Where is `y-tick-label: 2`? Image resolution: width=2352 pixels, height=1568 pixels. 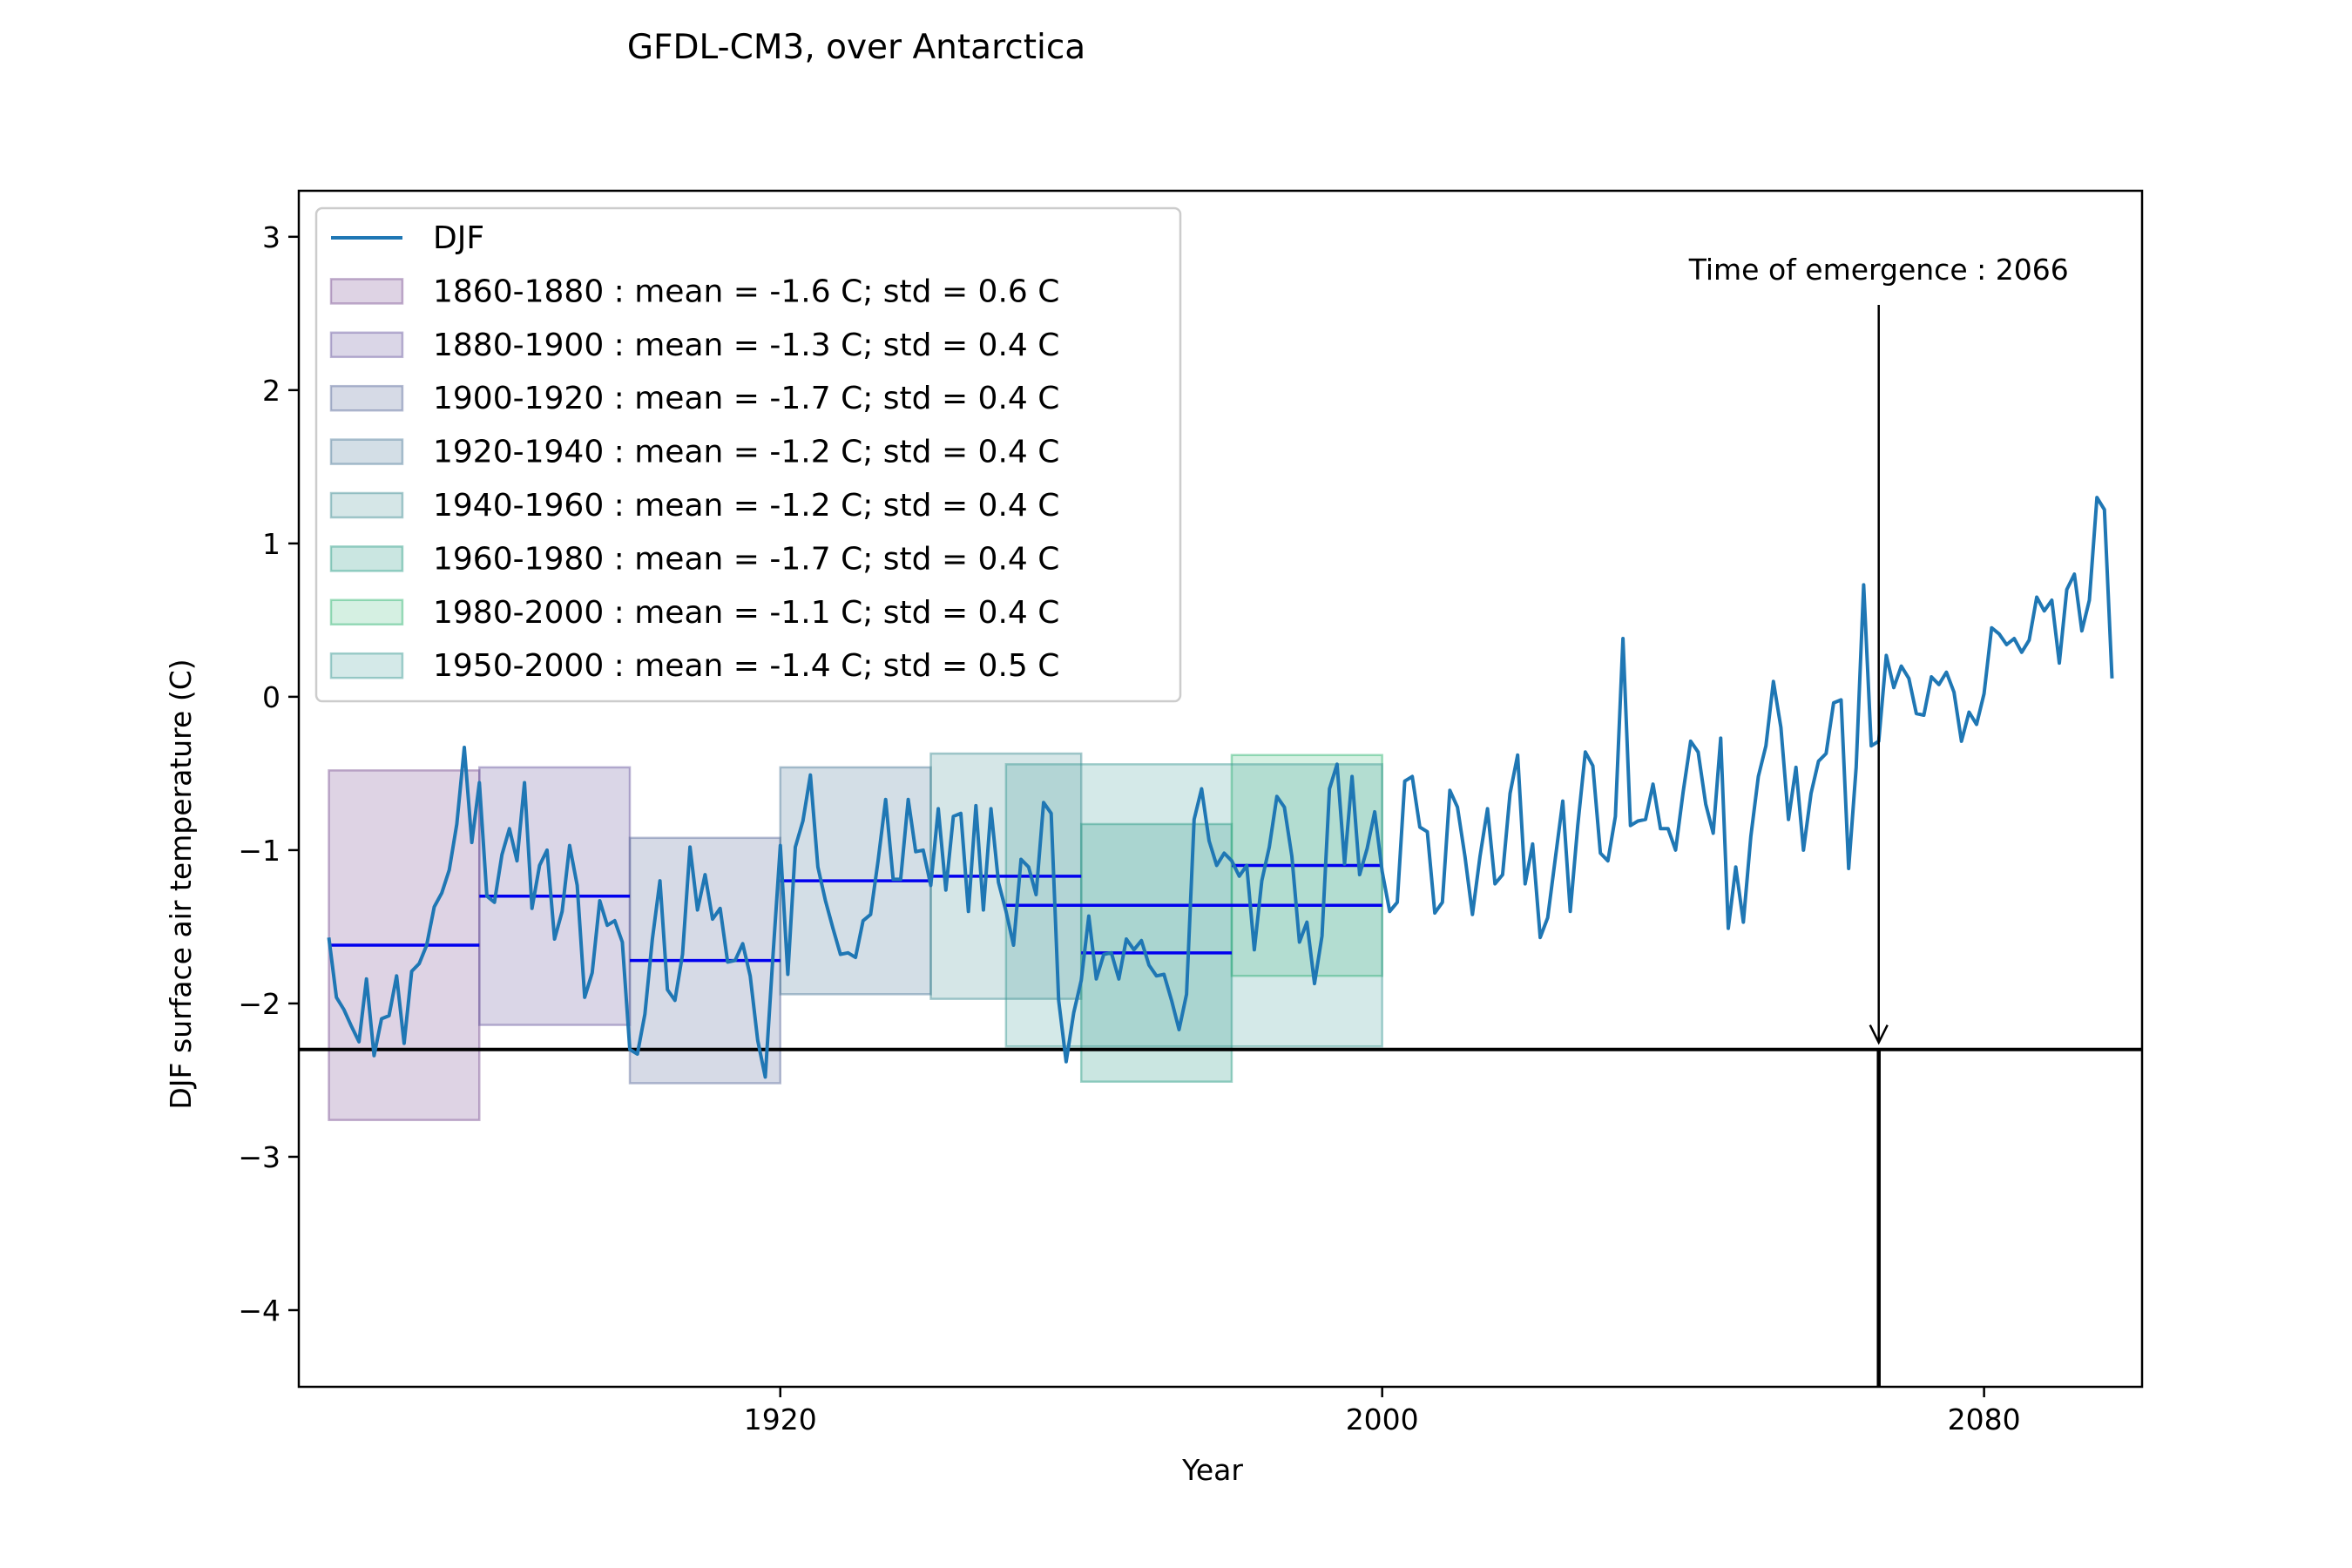
y-tick-label: 2 is located at coordinates (271, 391).